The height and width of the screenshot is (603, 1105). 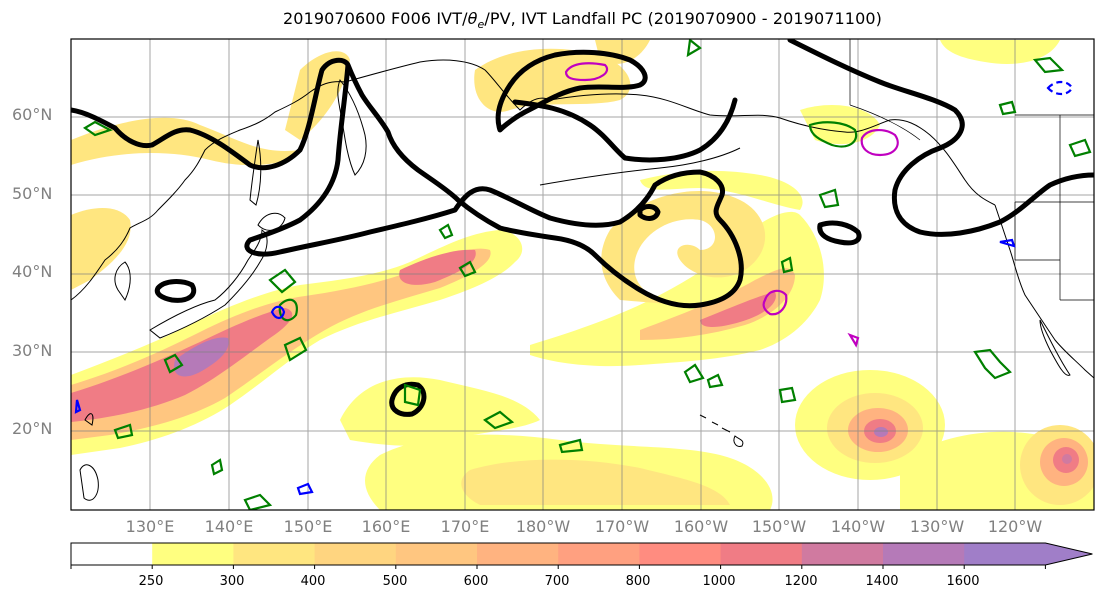 I want to click on magenta-gulf, so click(x=879, y=143).